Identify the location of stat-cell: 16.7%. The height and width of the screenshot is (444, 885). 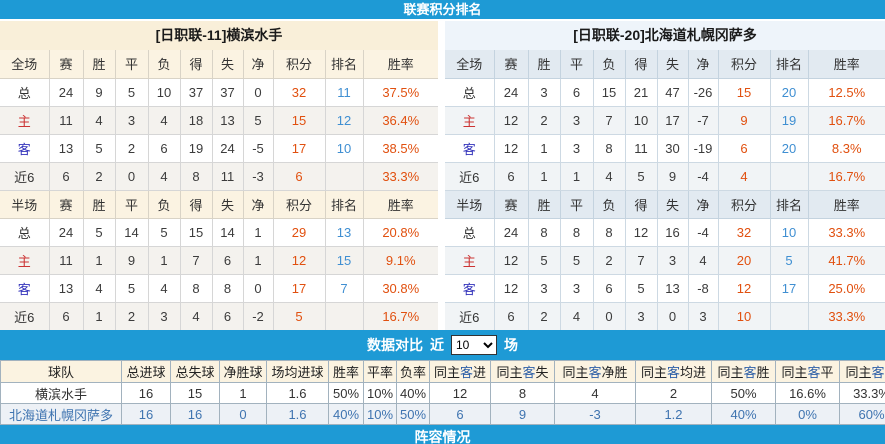
(400, 316).